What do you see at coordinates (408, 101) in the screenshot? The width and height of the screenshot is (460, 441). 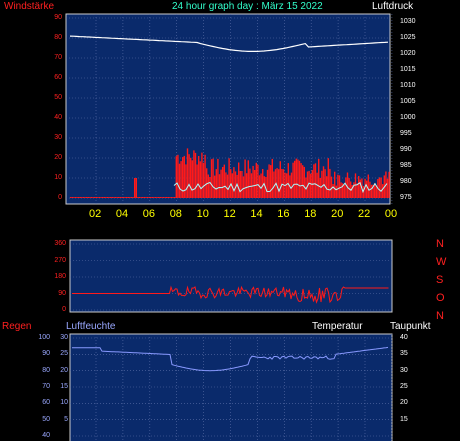 I see `pressure-axis-tick: 1005` at bounding box center [408, 101].